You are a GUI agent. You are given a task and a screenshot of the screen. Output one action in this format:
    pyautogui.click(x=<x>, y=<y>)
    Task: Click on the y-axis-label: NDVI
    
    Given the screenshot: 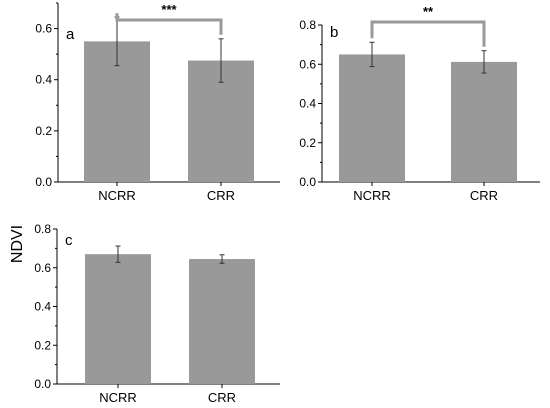 What is the action you would take?
    pyautogui.click(x=17, y=244)
    